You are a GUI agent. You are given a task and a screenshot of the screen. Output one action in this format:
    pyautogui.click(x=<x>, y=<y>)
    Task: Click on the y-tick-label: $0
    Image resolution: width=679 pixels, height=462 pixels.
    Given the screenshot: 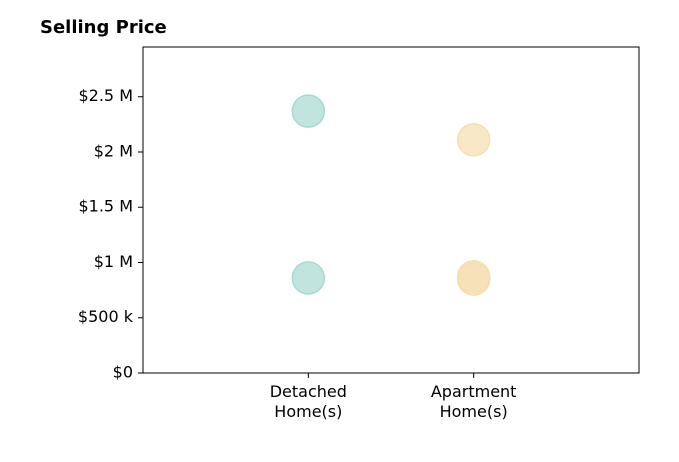 What is the action you would take?
    pyautogui.click(x=123, y=372)
    